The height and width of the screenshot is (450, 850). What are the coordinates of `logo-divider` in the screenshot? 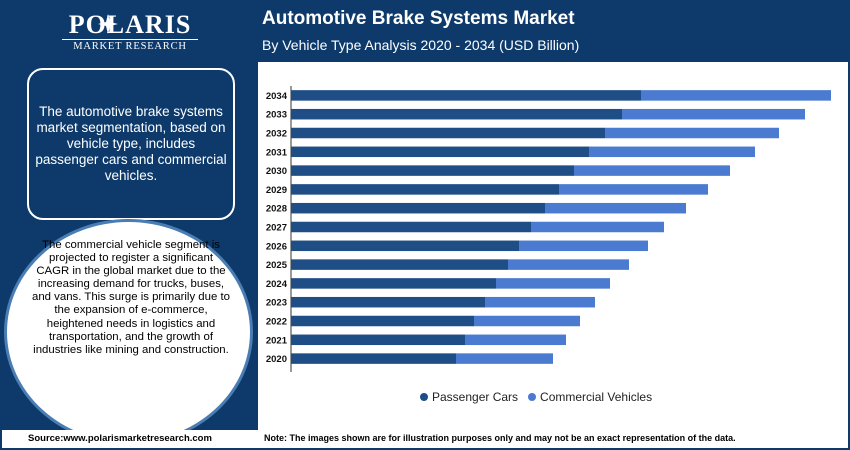 It's located at (130, 39).